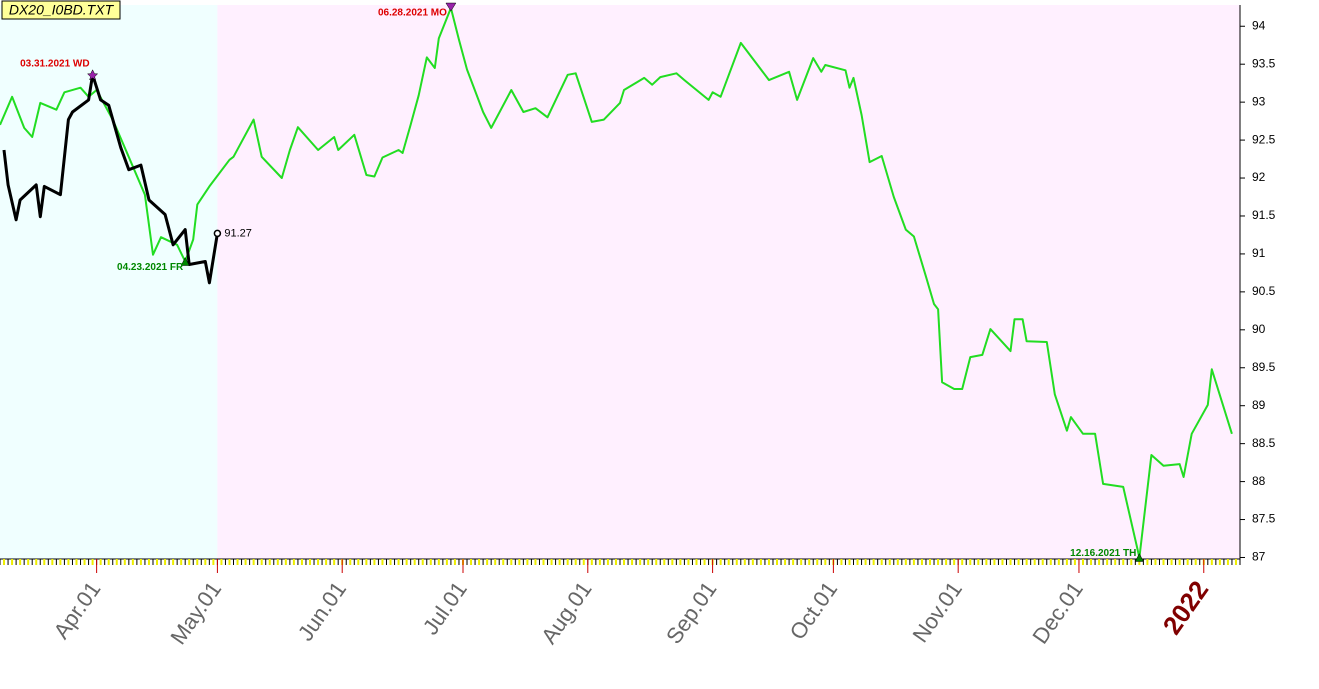  Describe the element at coordinates (1259, 25) in the screenshot. I see `y-tick-label: 94` at that location.